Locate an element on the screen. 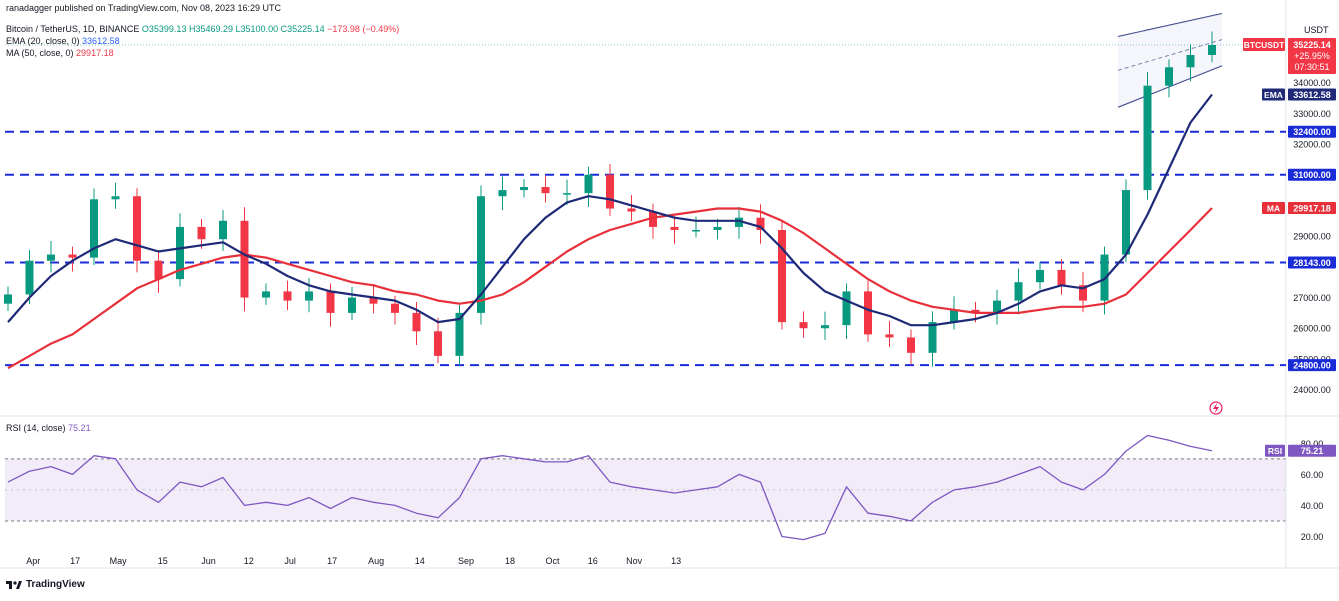 The height and width of the screenshot is (601, 1339). ohlc-open: O35399.13 is located at coordinates (164, 29).